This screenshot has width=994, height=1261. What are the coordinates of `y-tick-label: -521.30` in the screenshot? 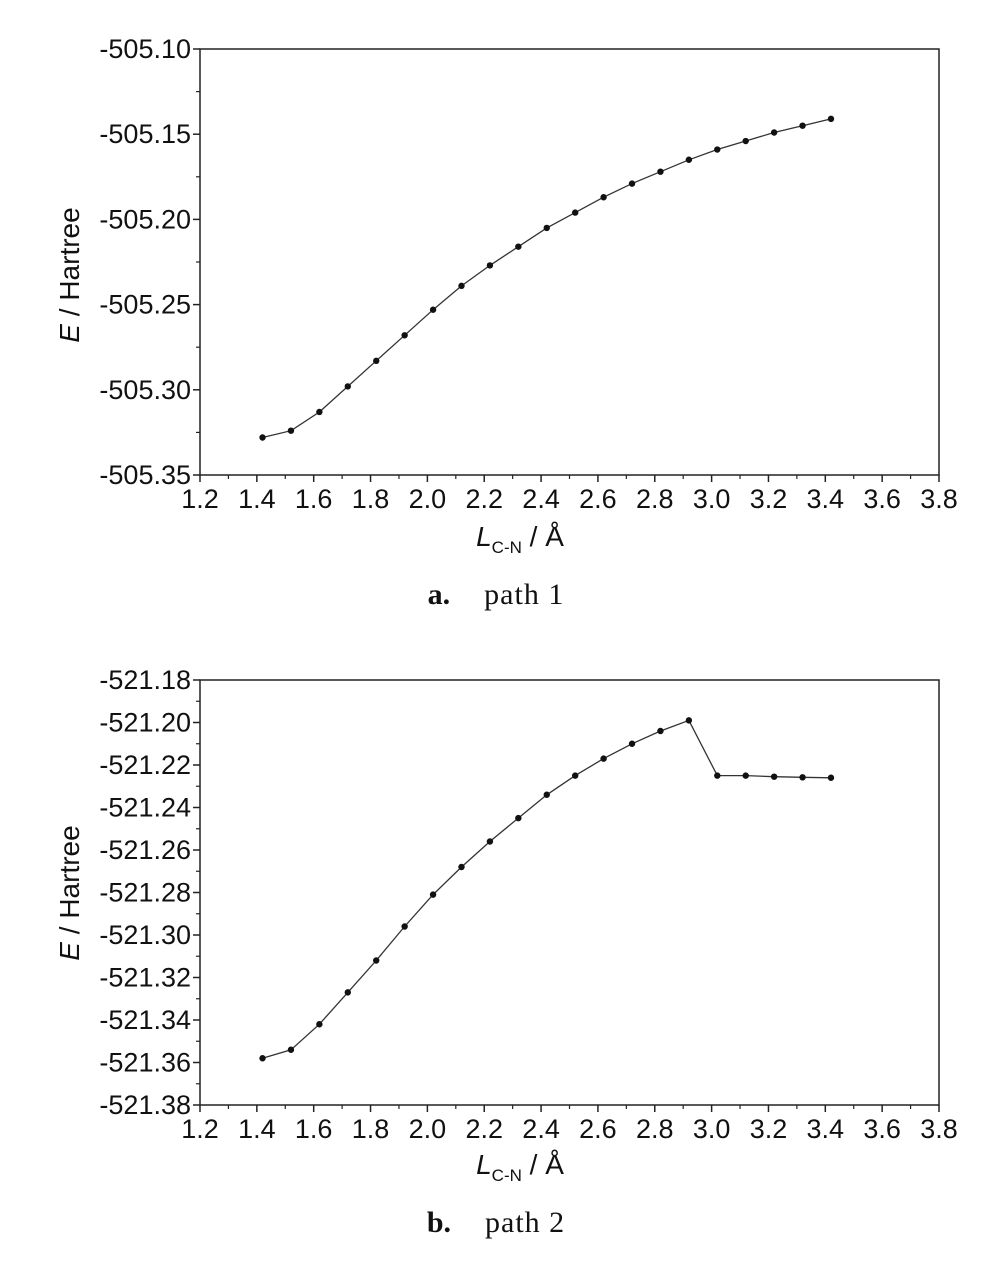 It's located at (145, 935).